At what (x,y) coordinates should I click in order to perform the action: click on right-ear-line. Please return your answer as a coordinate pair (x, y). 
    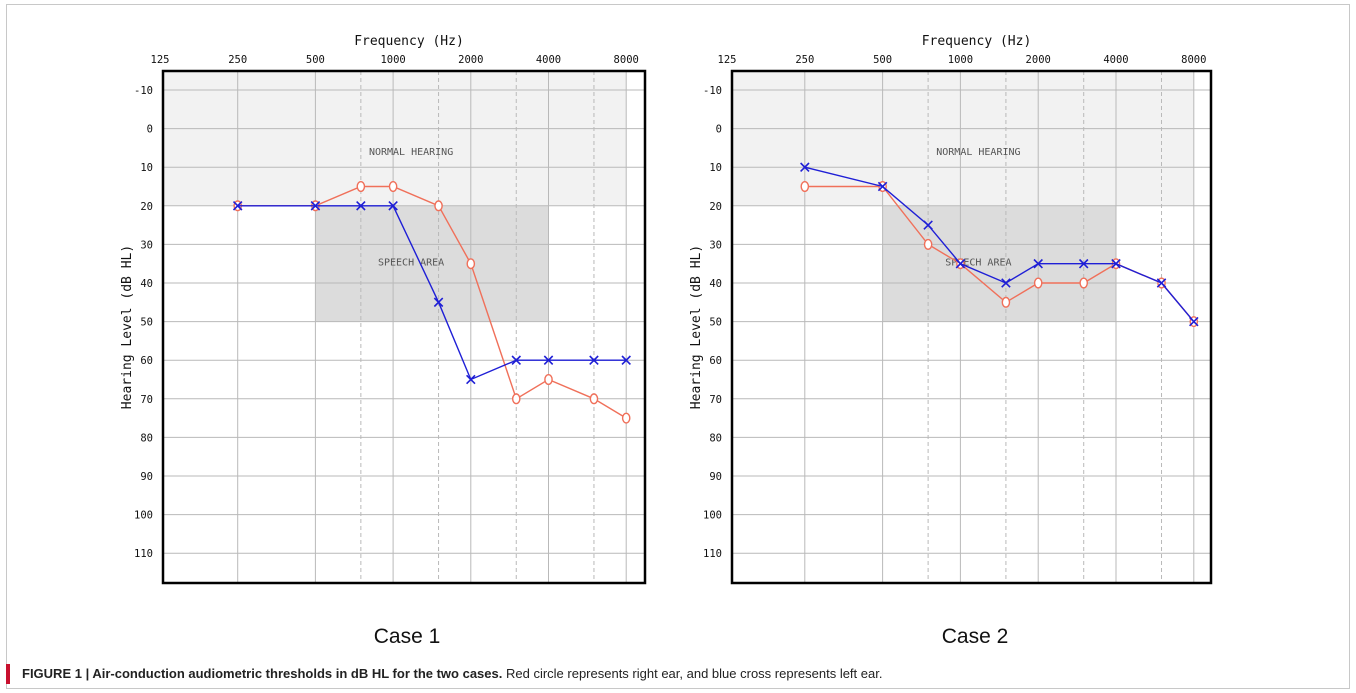
    Looking at the image, I should click on (432, 302).